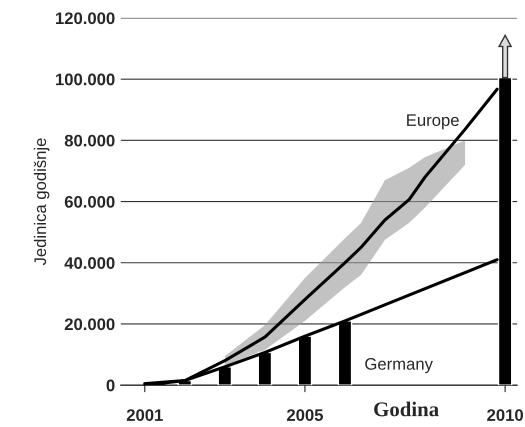 The width and height of the screenshot is (525, 427). I want to click on y-tick-label: 0, so click(110, 386).